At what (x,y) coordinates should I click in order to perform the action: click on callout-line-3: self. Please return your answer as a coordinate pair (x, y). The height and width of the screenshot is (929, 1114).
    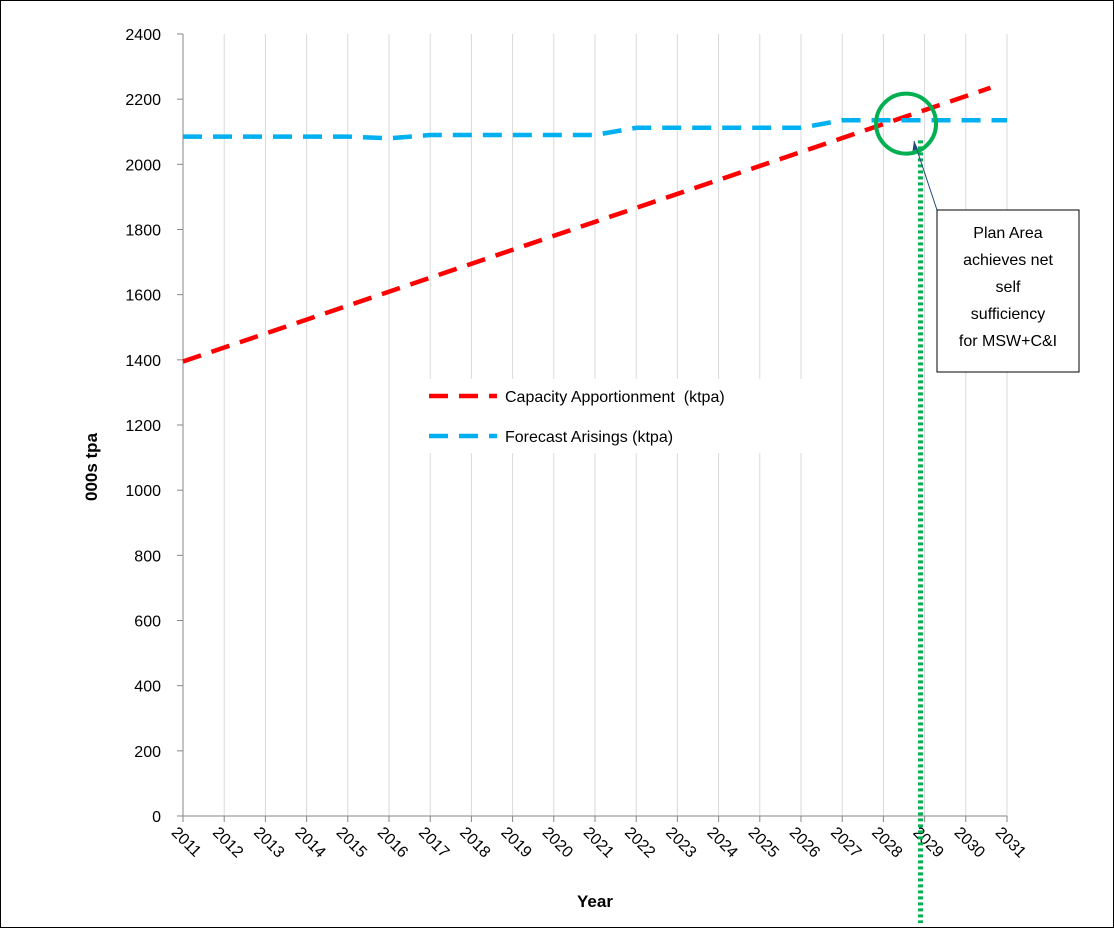
    Looking at the image, I should click on (1008, 287).